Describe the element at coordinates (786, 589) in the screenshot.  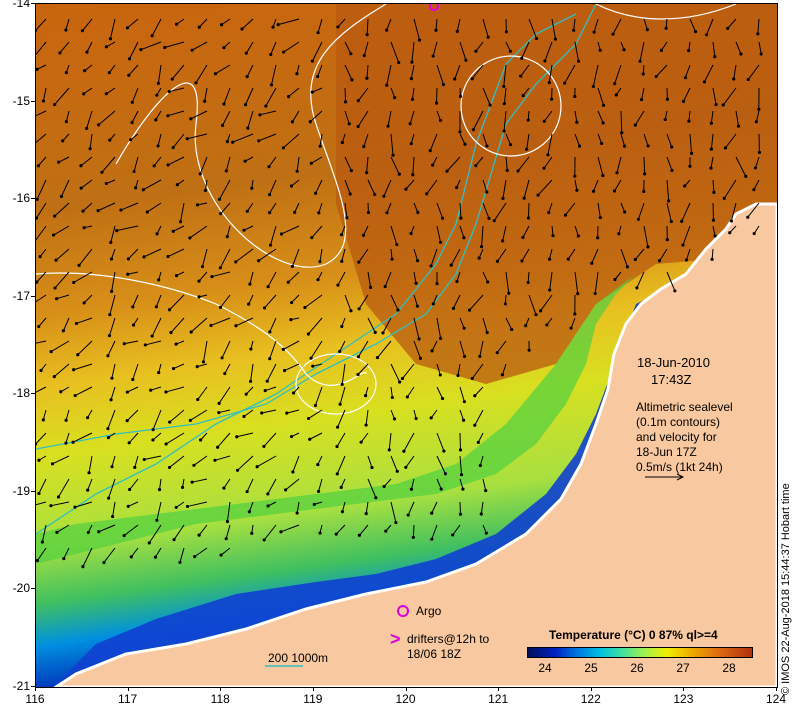
I see `credit-text: © IMOS 22-Aug-2018 15:44:37 Hobart time` at that location.